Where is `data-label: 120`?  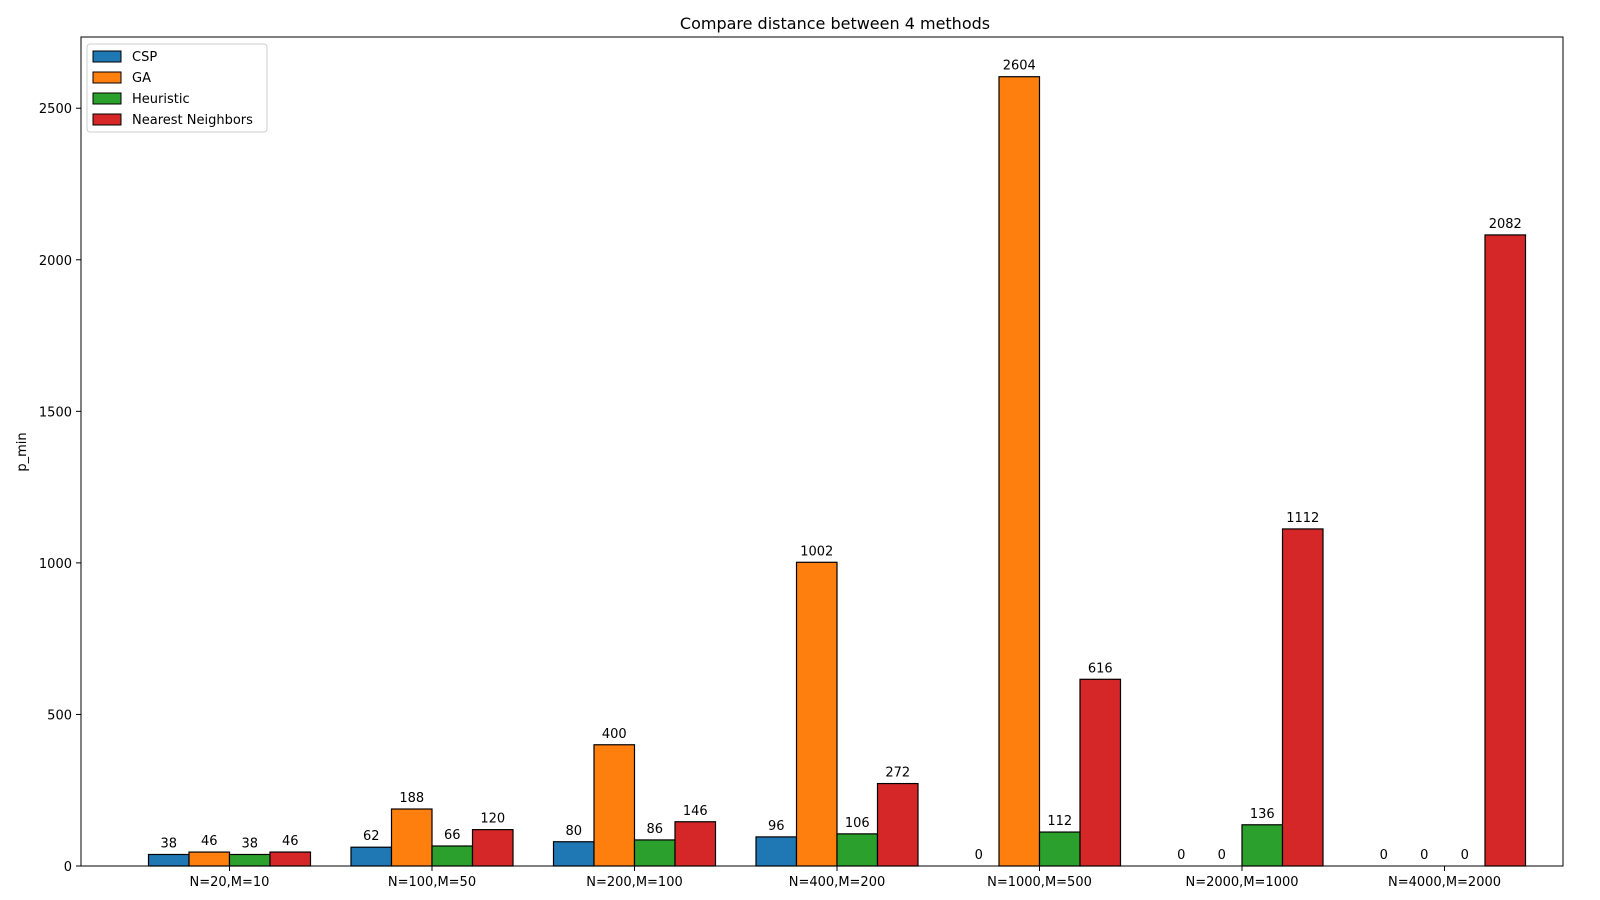
data-label: 120 is located at coordinates (492, 819).